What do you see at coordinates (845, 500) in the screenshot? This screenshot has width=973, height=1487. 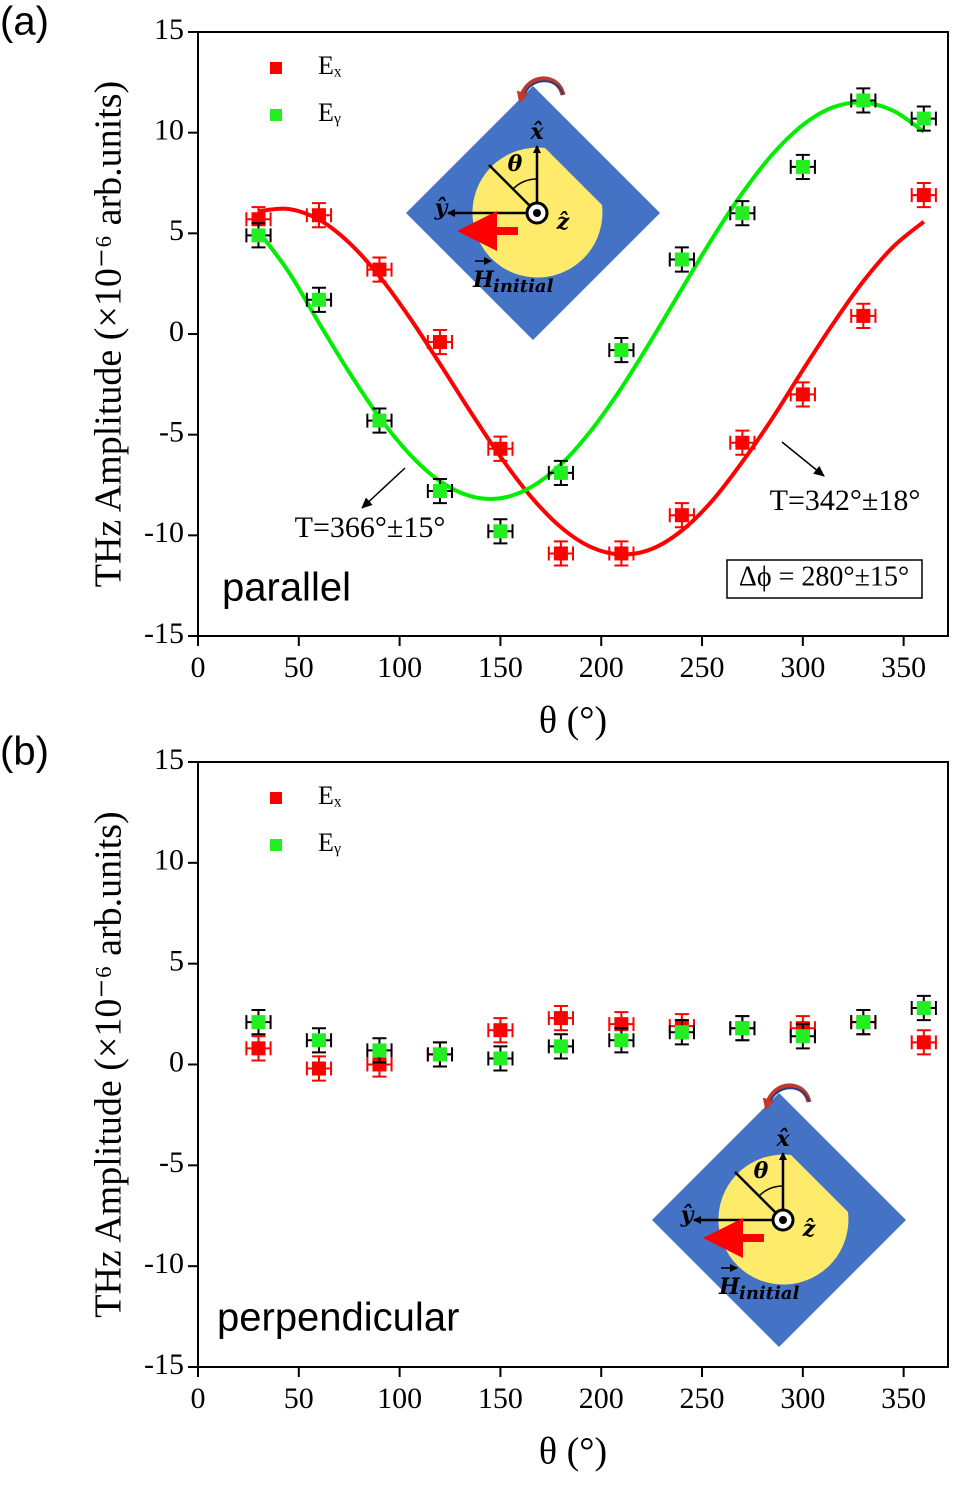 I see `annotation: T=342°±18°` at bounding box center [845, 500].